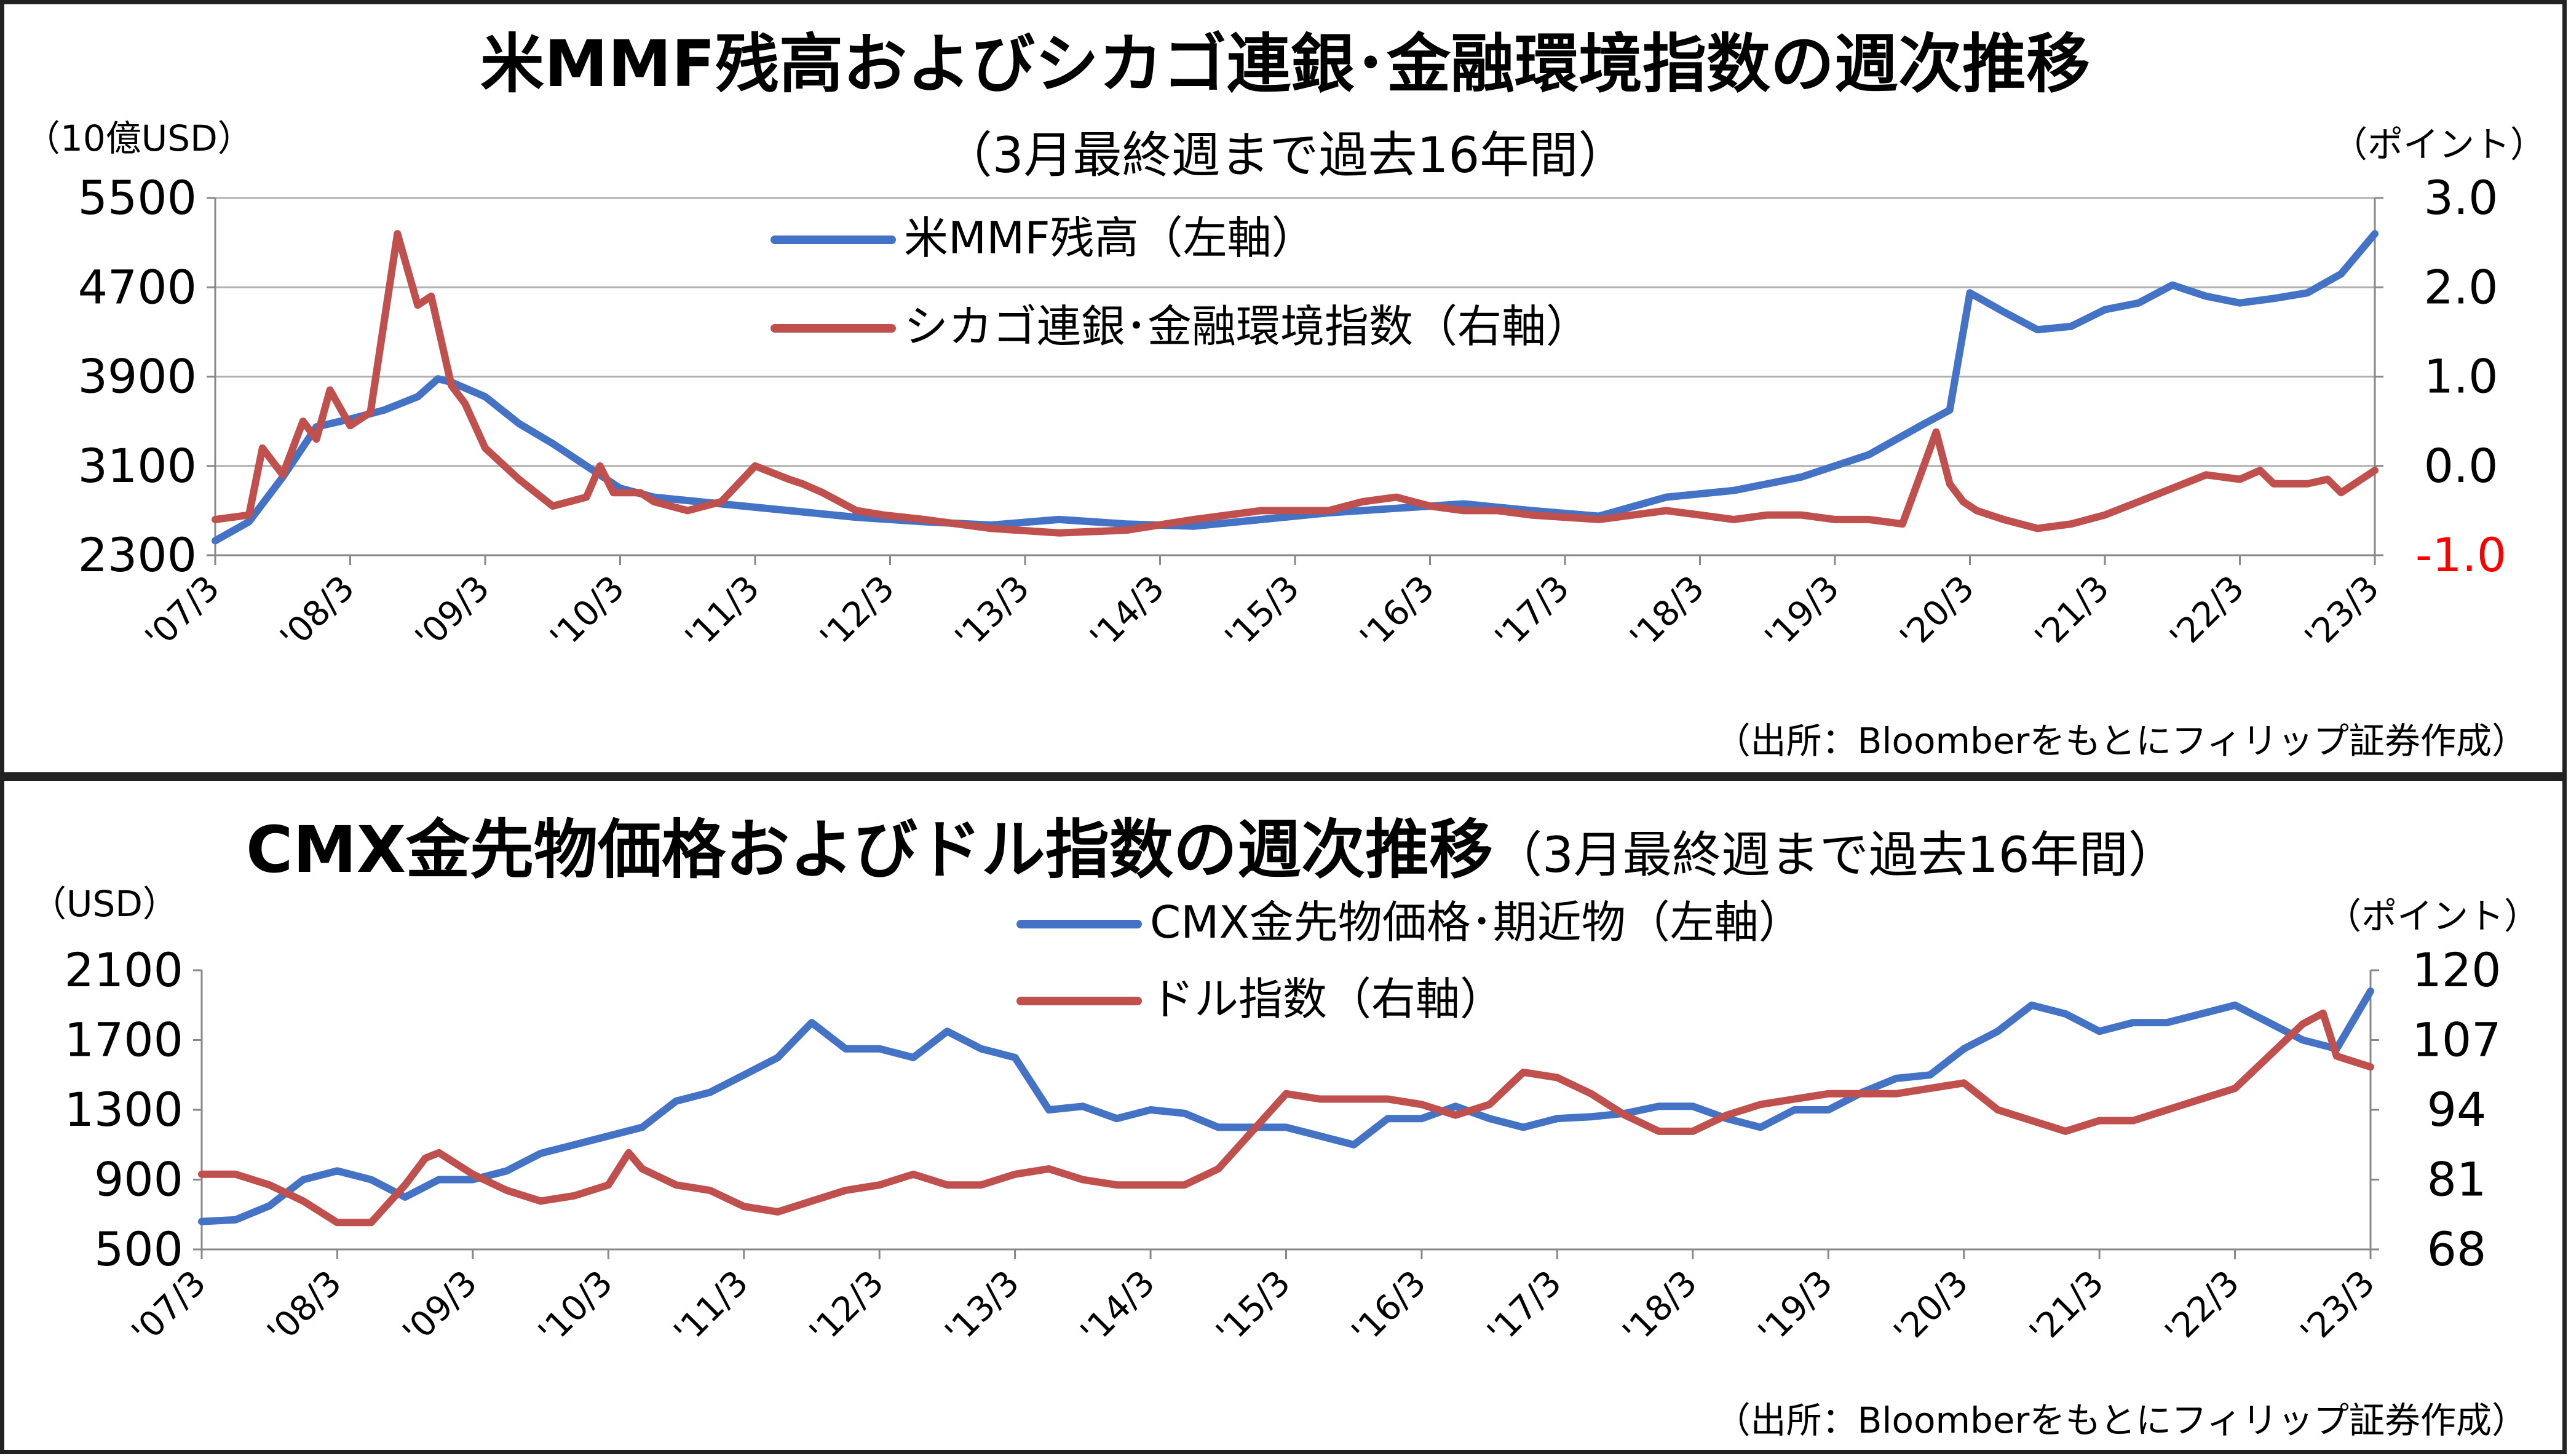 The height and width of the screenshot is (1456, 2571). I want to click on right-tick-label: 0.0, so click(2461, 466).